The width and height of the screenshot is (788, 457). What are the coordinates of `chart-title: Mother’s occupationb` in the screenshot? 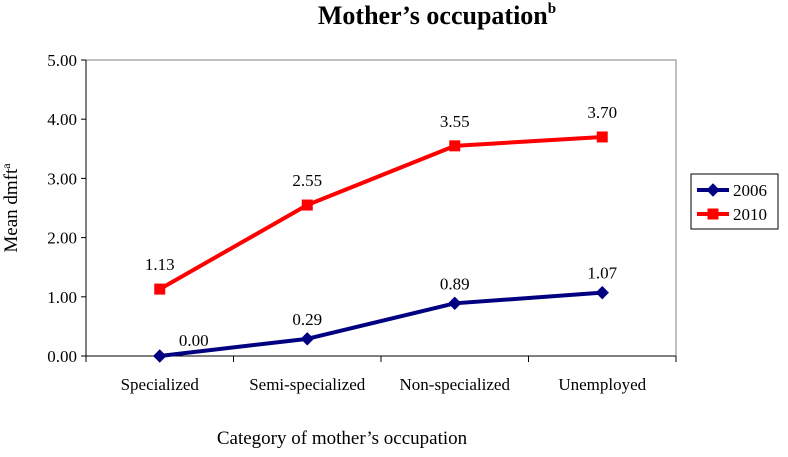 It's located at (437, 15).